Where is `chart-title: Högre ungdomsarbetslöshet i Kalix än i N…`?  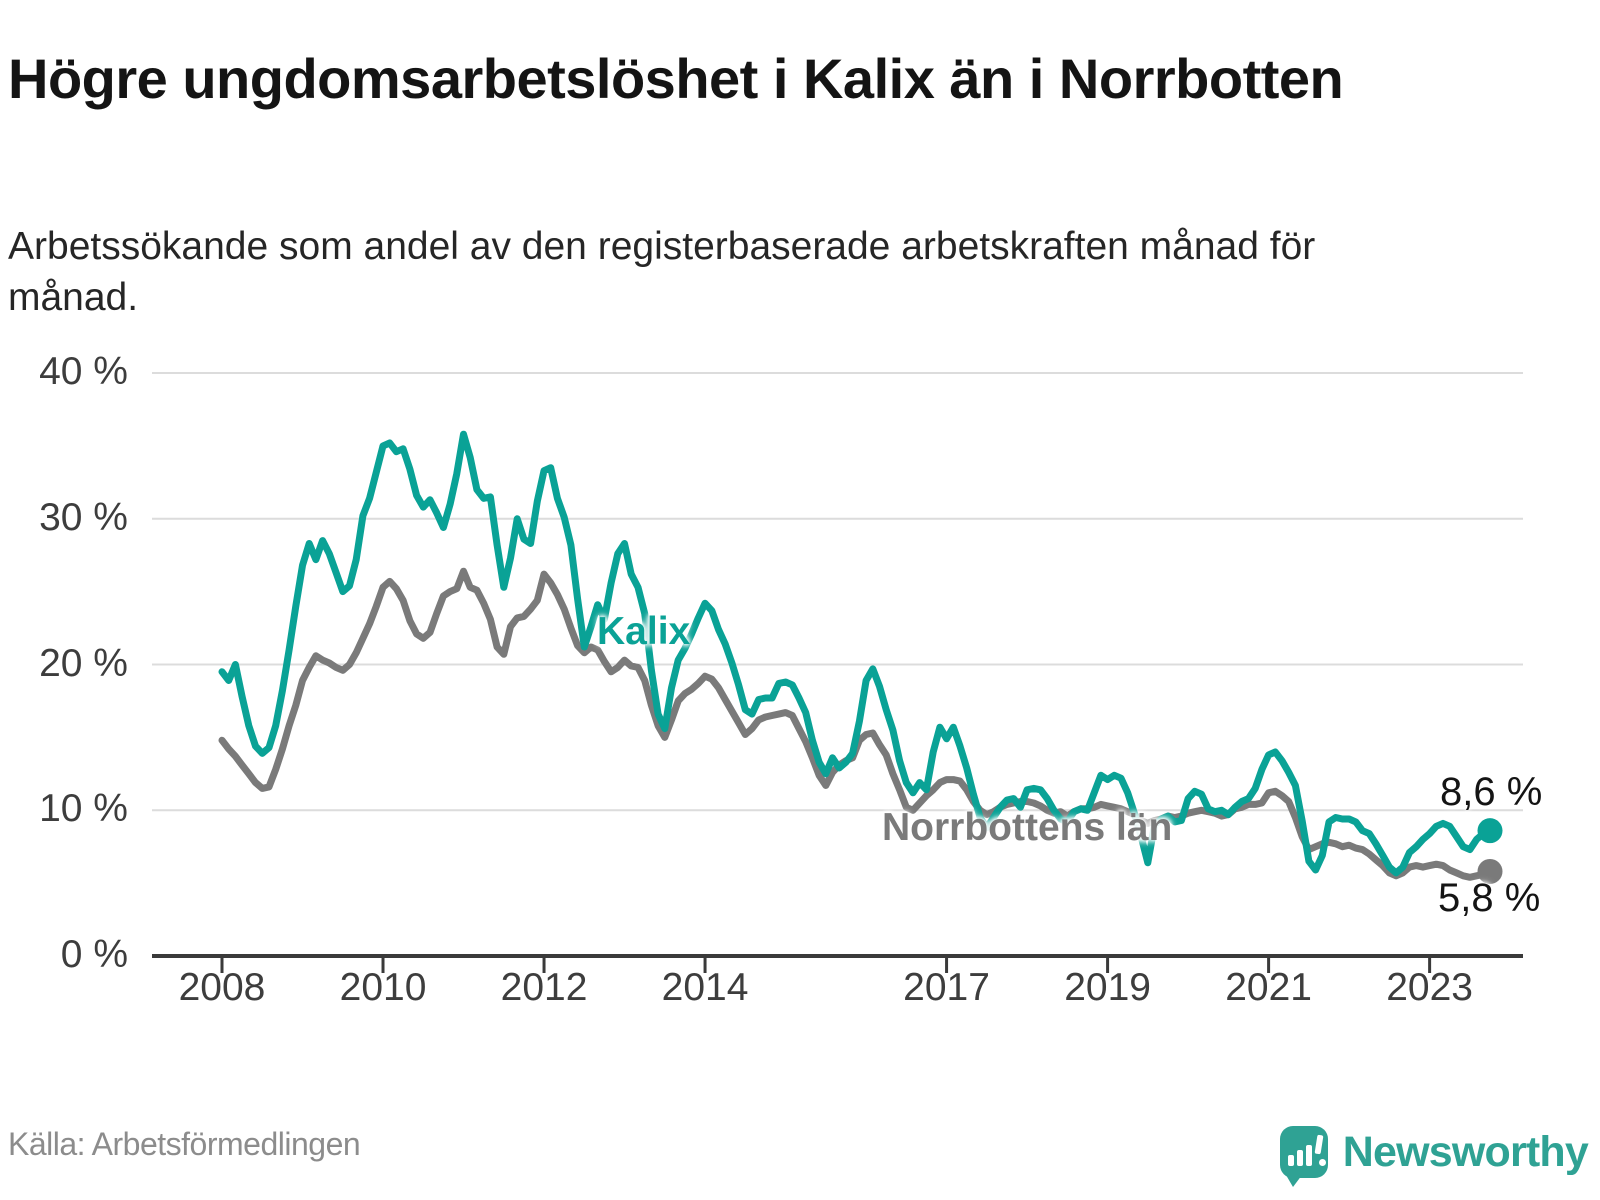
chart-title: Högre ungdomsarbetslöshet i Kalix än i N… is located at coordinates (676, 78).